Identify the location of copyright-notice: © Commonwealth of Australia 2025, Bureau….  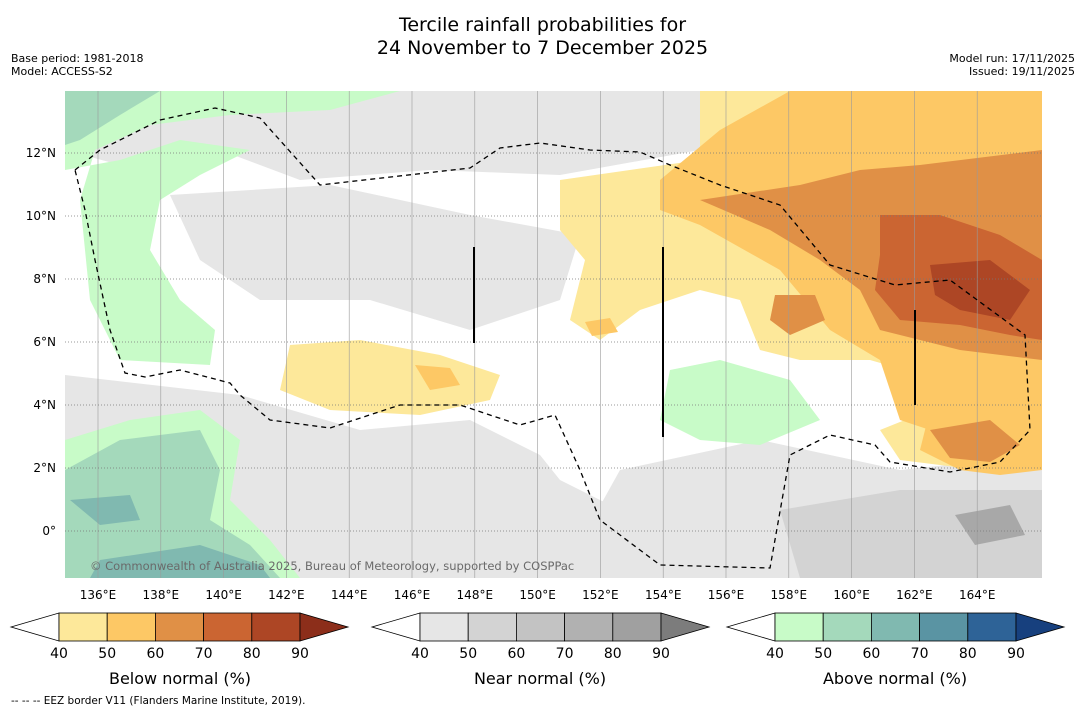
(332, 566).